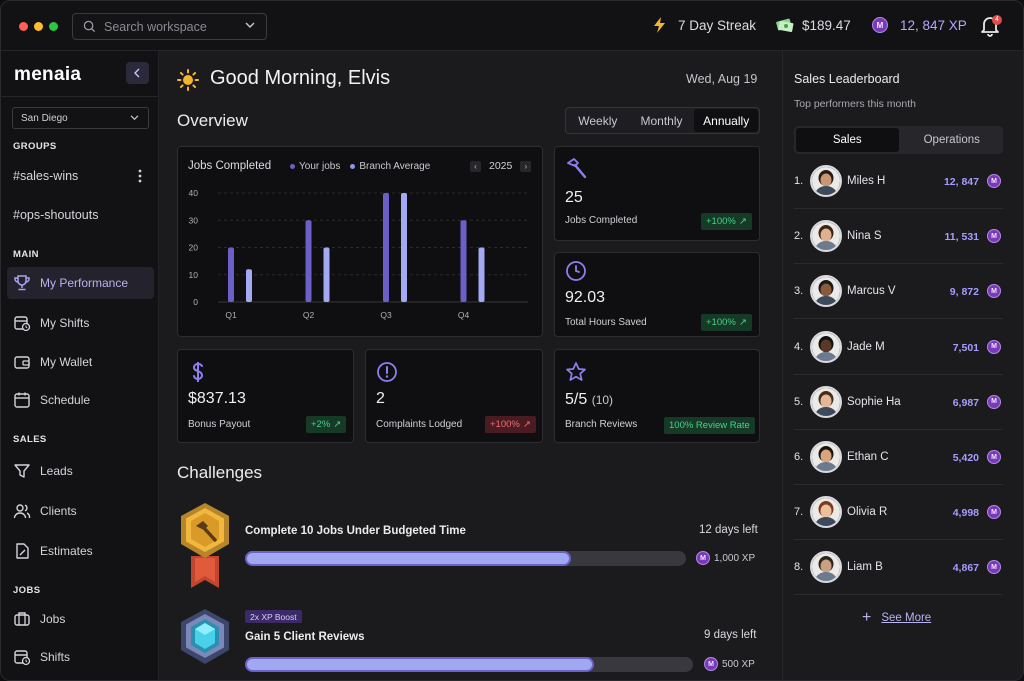  Describe the element at coordinates (53, 26) in the screenshot. I see `maximize-window-button` at that location.